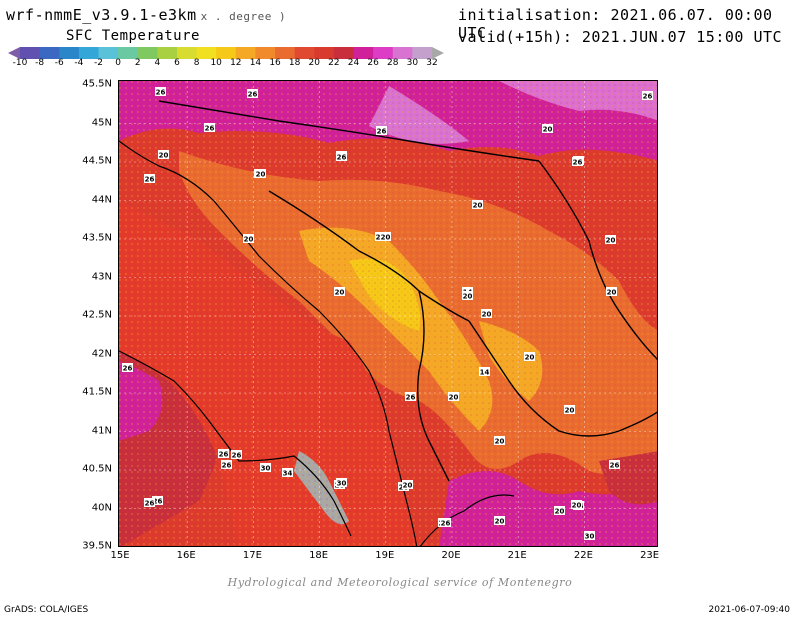 This screenshot has width=800, height=618. What do you see at coordinates (485, 373) in the screenshot?
I see `svg-text: 14` at bounding box center [485, 373].